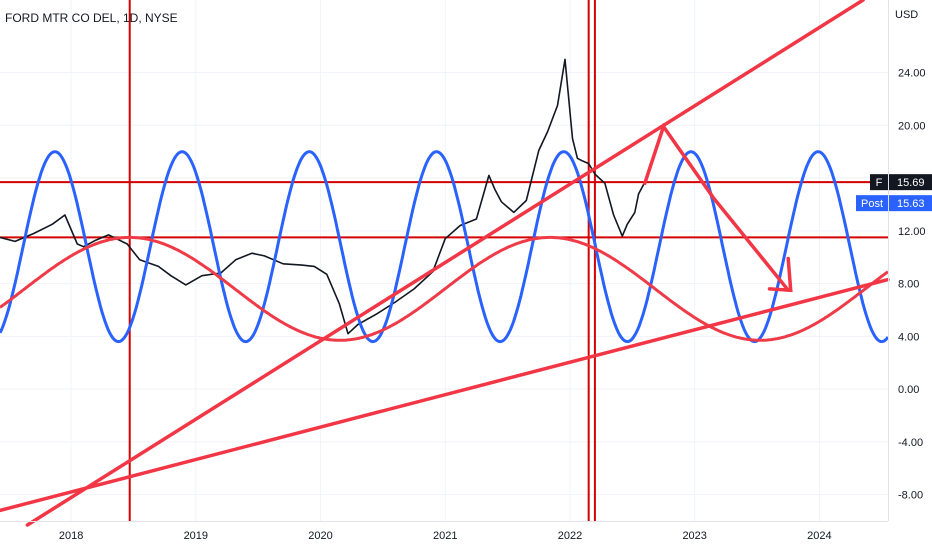  I want to click on post-price-tag-box, so click(910, 203).